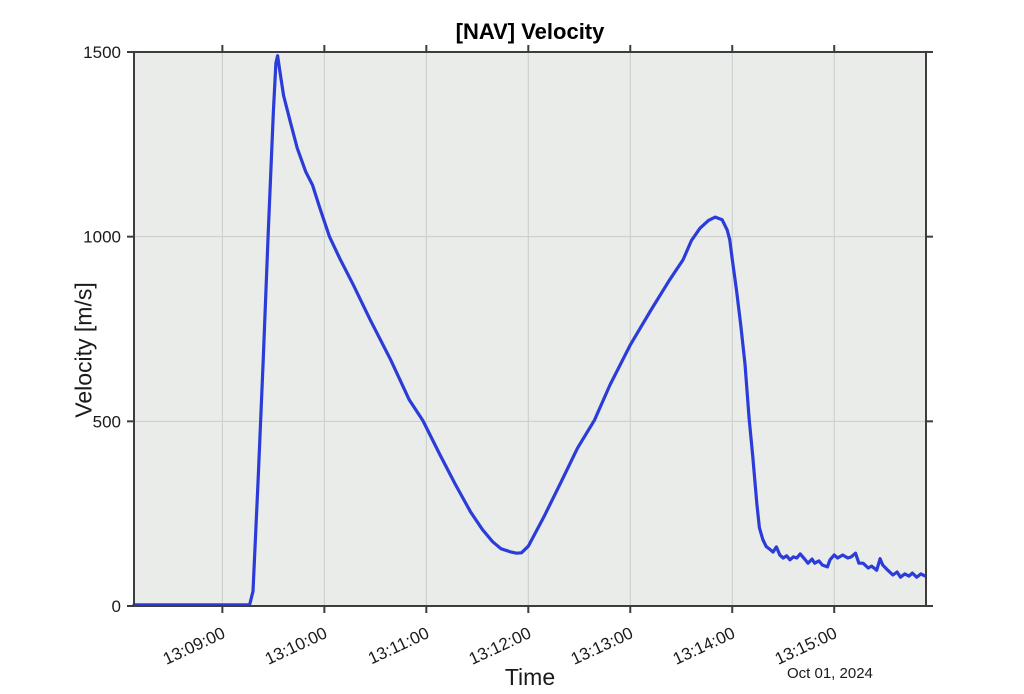  What do you see at coordinates (107, 421) in the screenshot?
I see `y-tick-label: 500` at bounding box center [107, 421].